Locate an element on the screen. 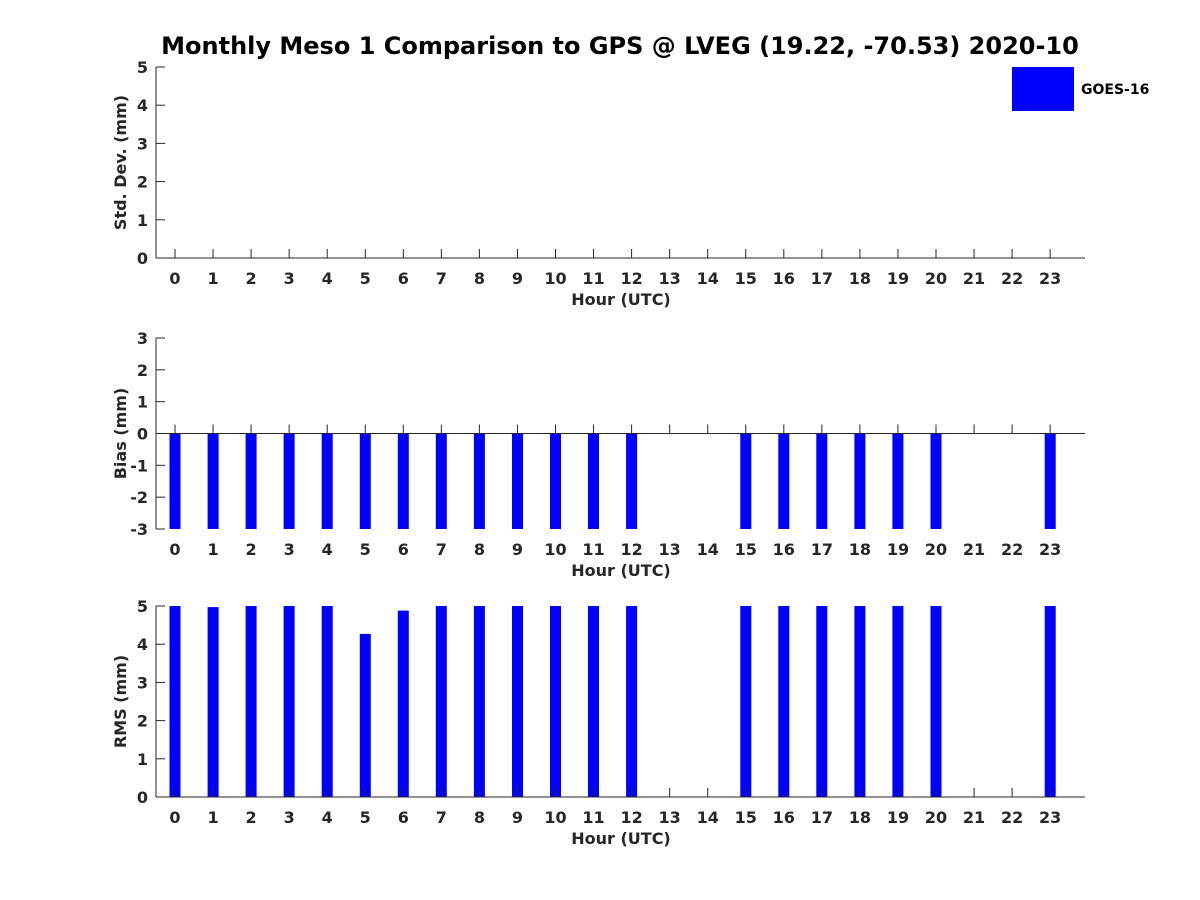 The height and width of the screenshot is (900, 1200). legend-swatch is located at coordinates (1043, 89).